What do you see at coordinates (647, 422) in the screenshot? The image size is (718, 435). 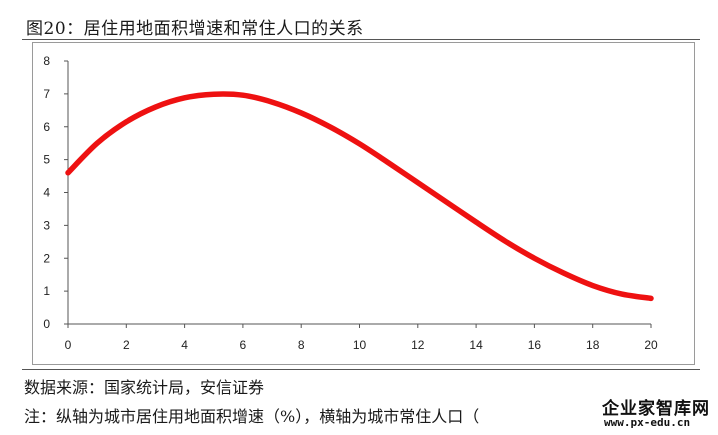 I see `watermark-url: www.px-edu.cn` at bounding box center [647, 422].